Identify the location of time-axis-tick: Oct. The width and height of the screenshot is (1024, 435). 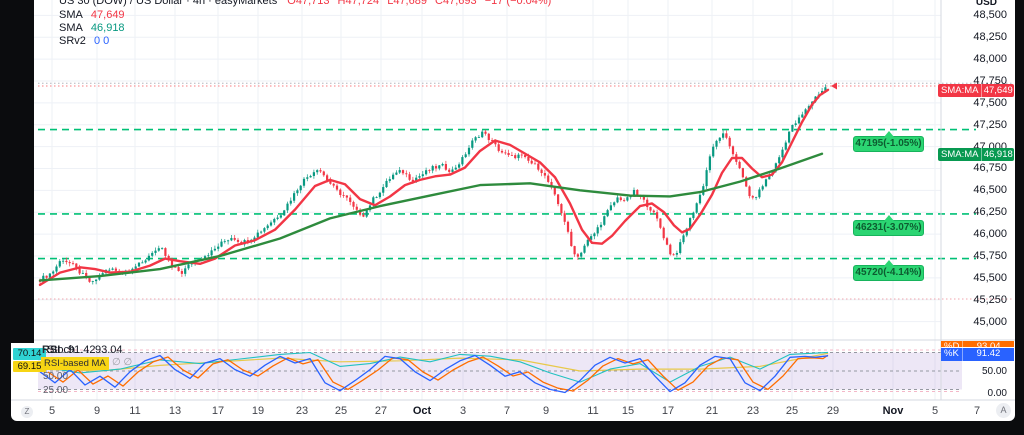
(422, 411).